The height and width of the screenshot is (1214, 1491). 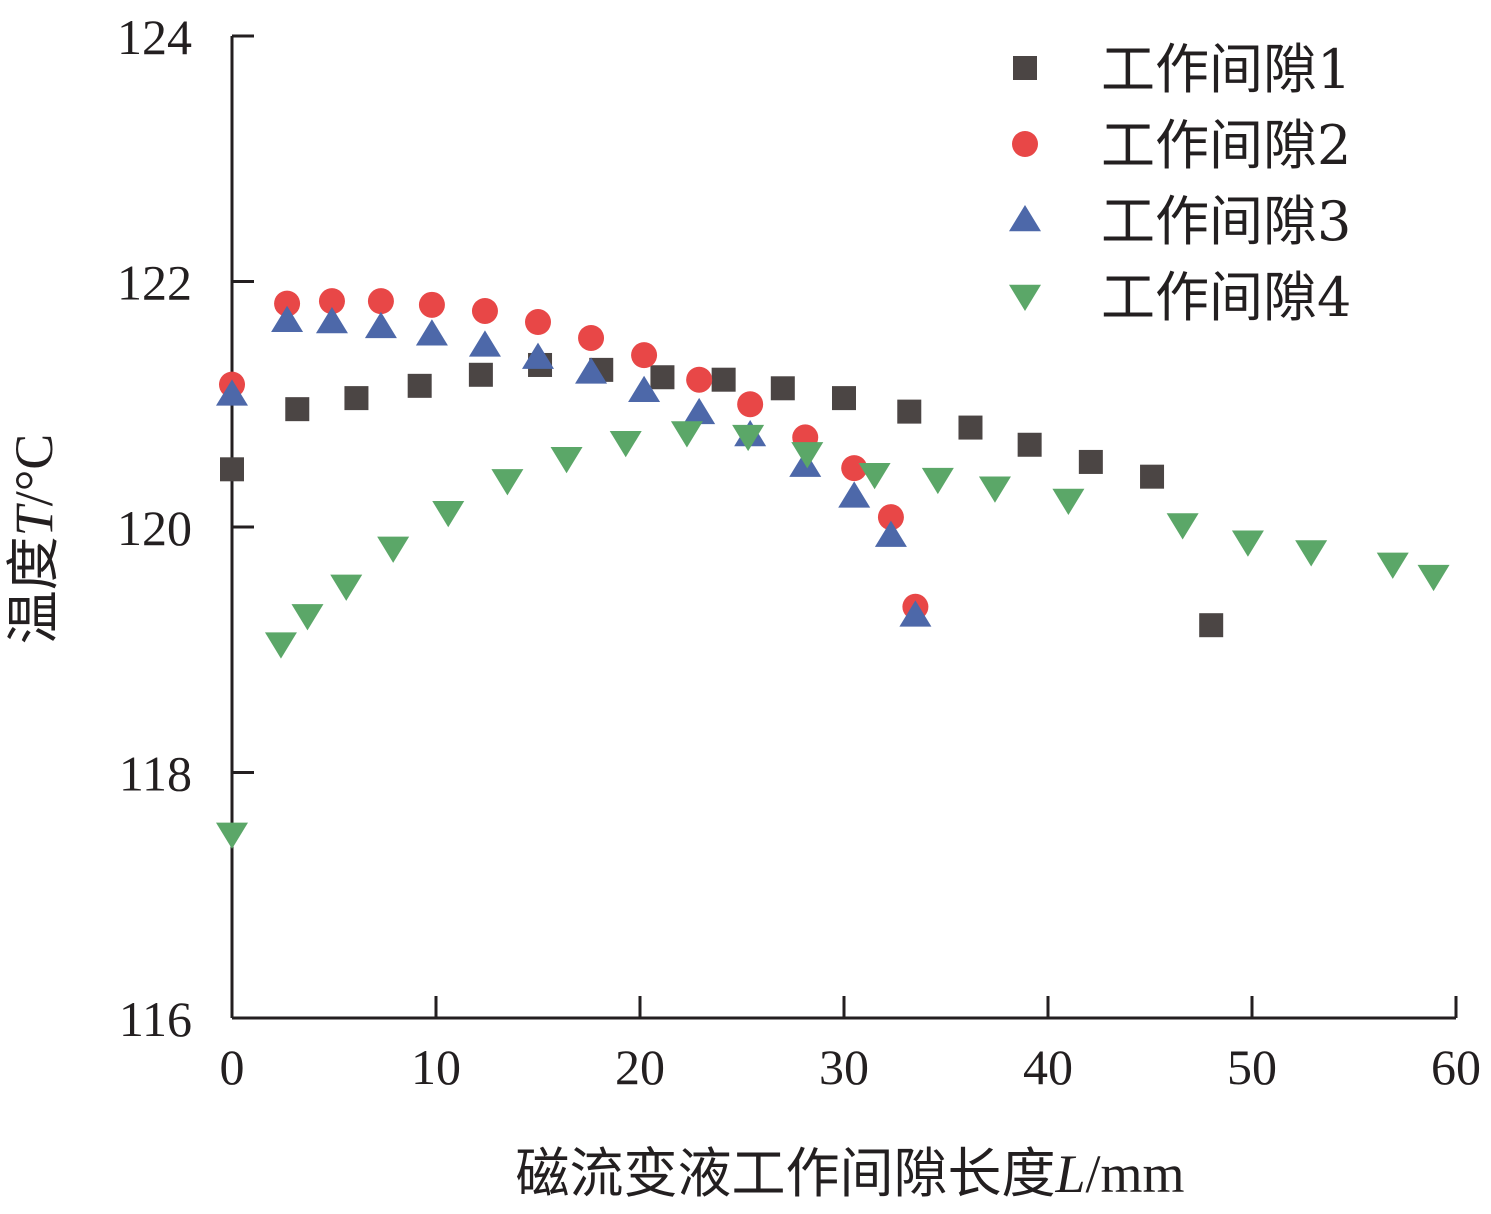 I want to click on x-axis-title-unit: /mm, so click(x=1135, y=1174).